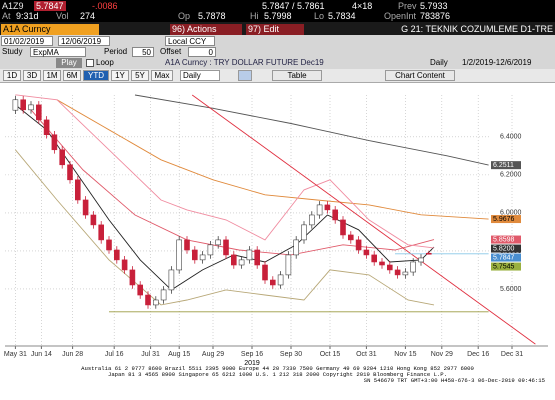  I want to click on x-tick-label: Jun 14, so click(41, 354).